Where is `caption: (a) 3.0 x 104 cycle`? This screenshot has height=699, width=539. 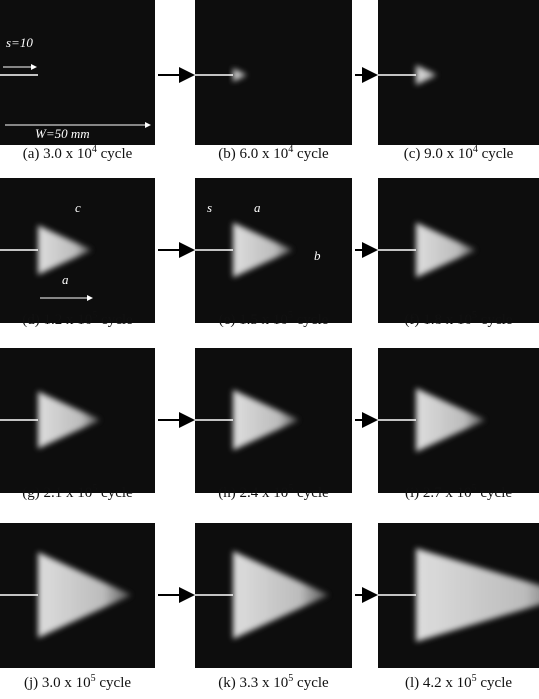
caption: (a) 3.0 x 104 cycle is located at coordinates (78, 153).